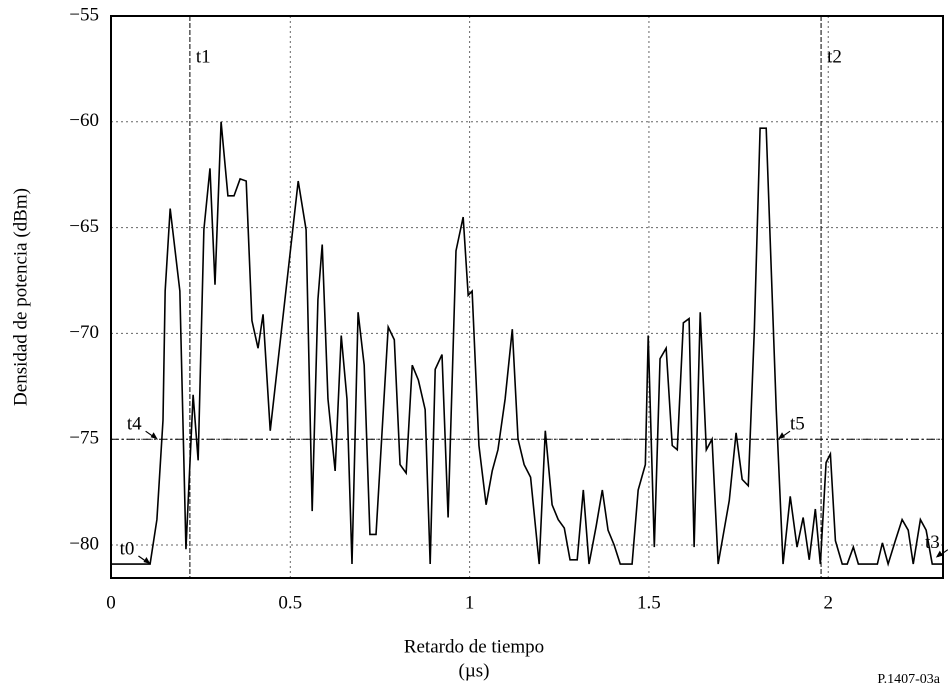 This screenshot has width=948, height=696. I want to click on y-tick-label: −75, so click(84, 438).